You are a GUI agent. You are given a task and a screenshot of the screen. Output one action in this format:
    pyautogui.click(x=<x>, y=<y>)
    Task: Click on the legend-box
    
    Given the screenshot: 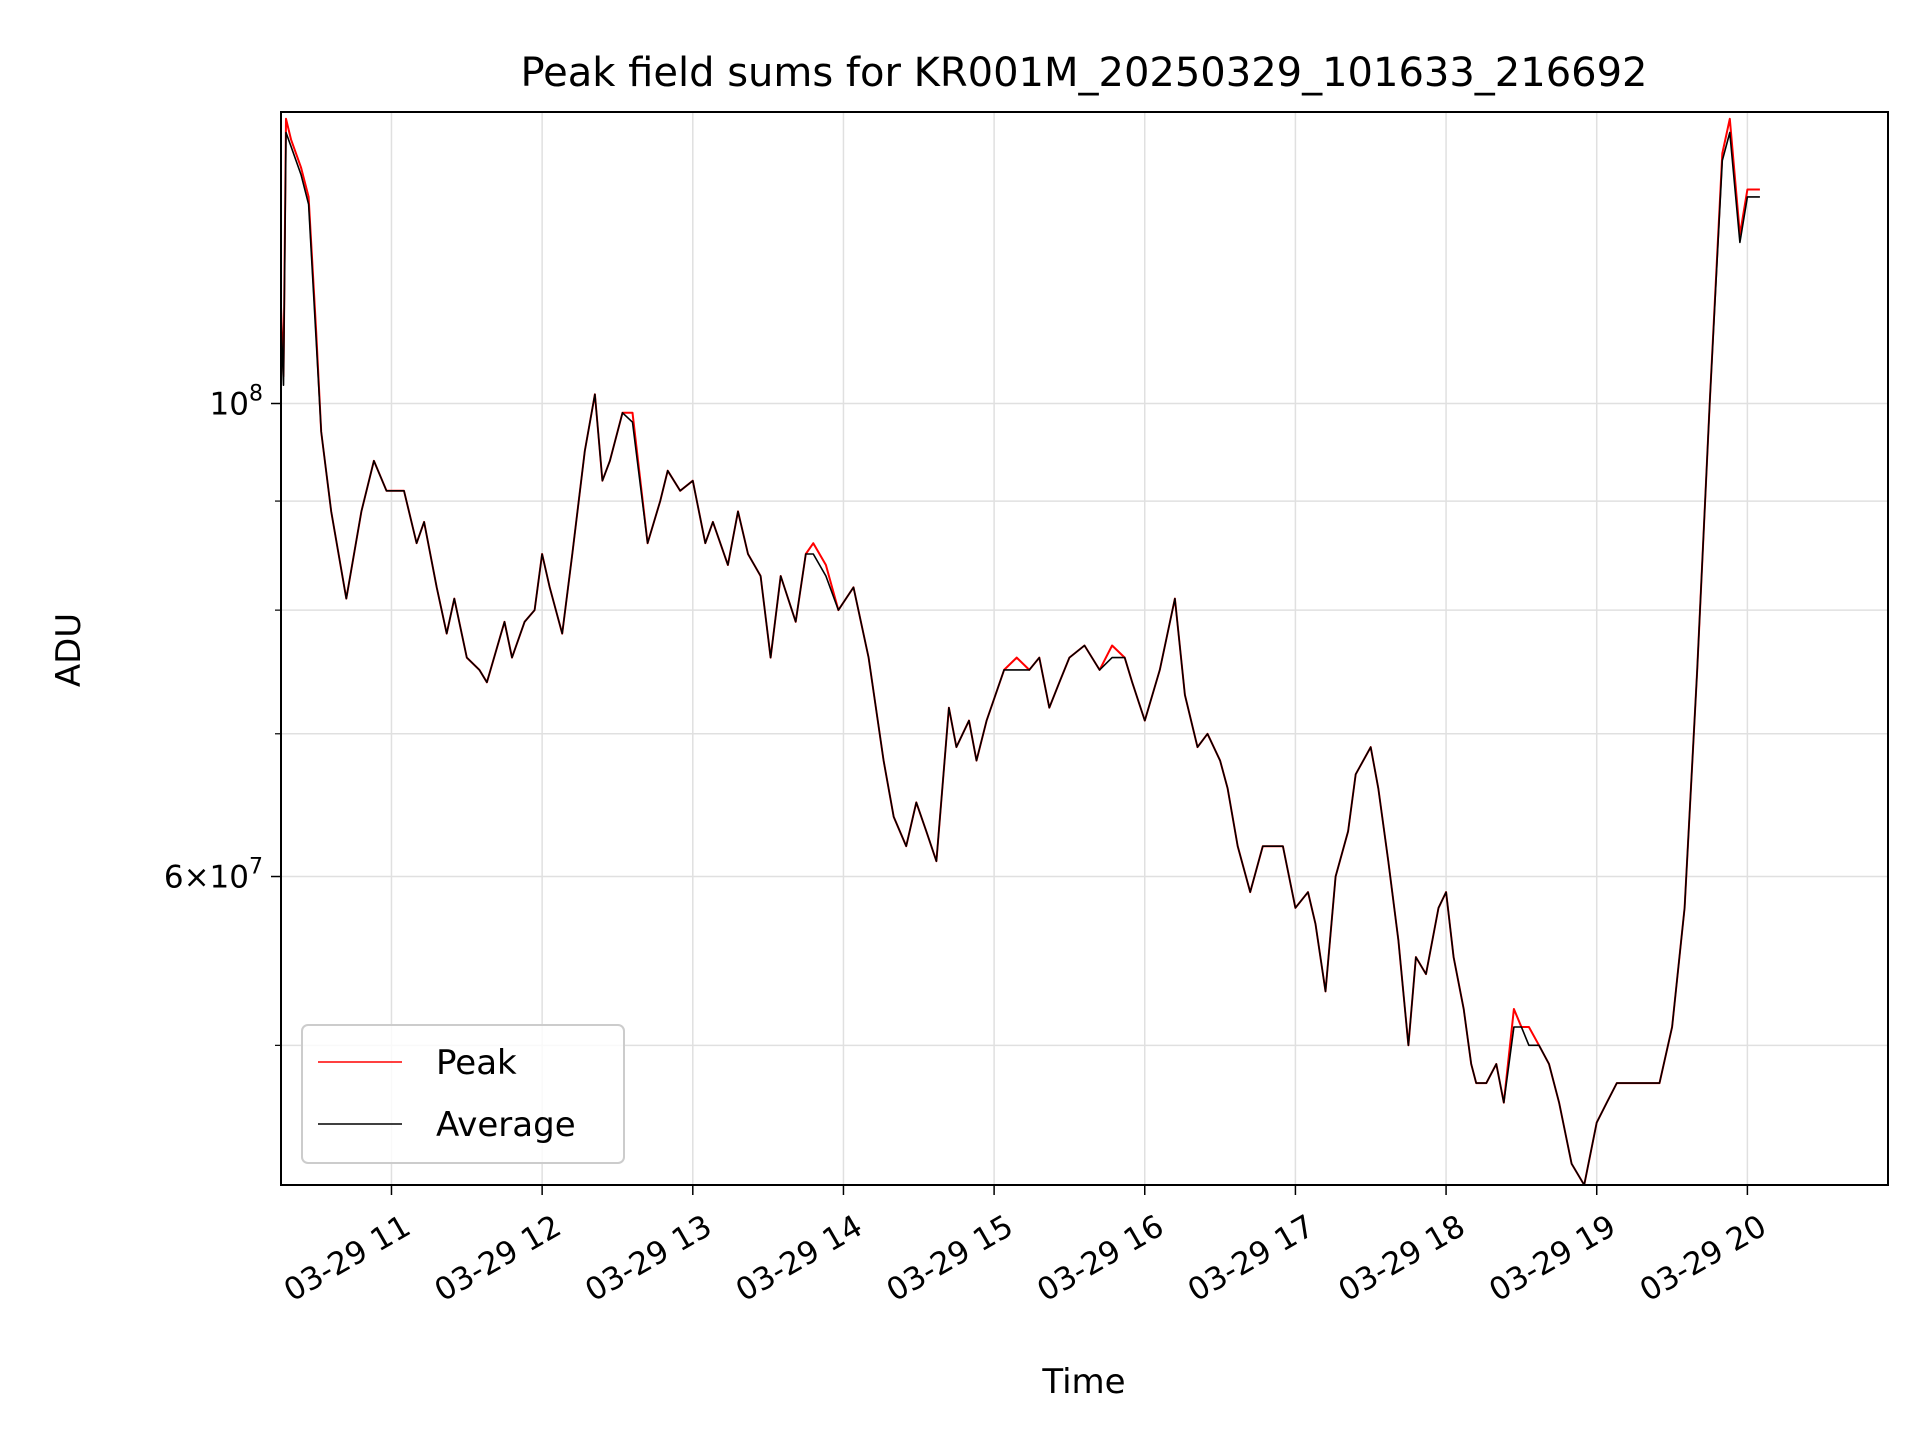 What is the action you would take?
    pyautogui.click(x=463, y=1094)
    